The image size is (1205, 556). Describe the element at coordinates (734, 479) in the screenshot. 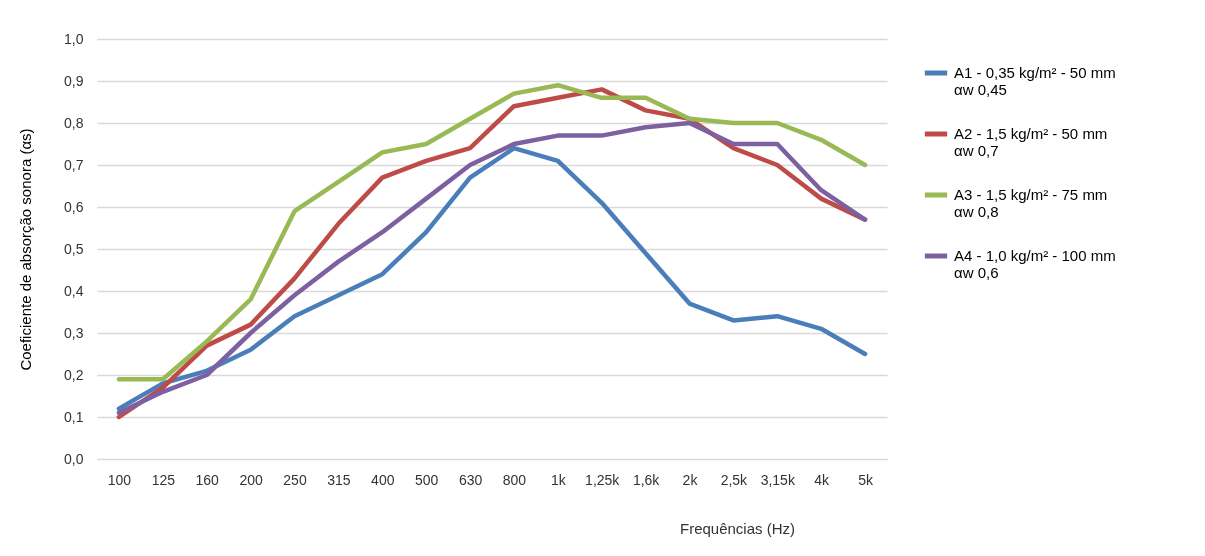

I see `x-tick-label: 2,5k` at that location.